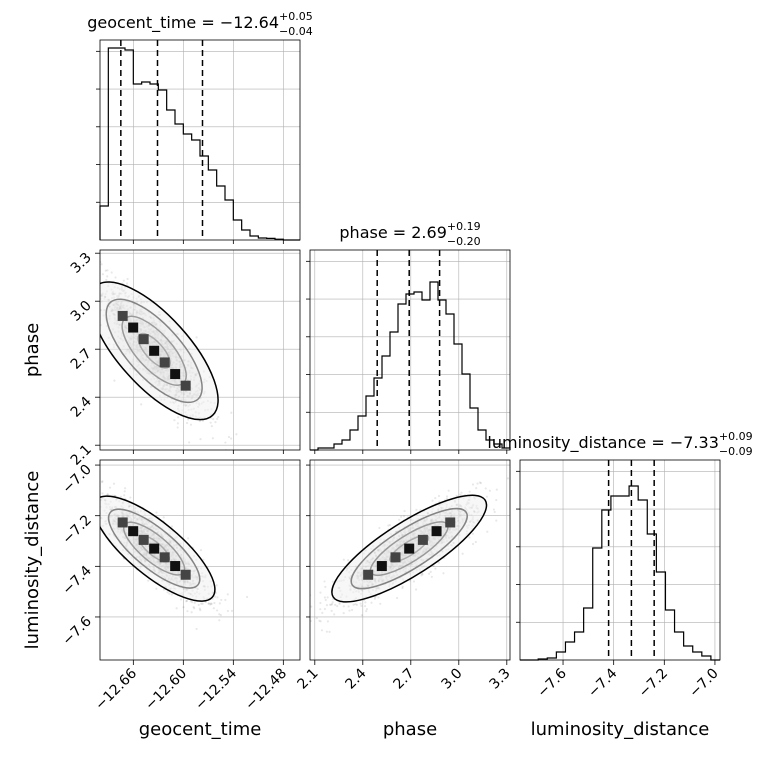 The image size is (760, 760). What do you see at coordinates (653, 683) in the screenshot?
I see `x-tick-label: −7.2` at bounding box center [653, 683].